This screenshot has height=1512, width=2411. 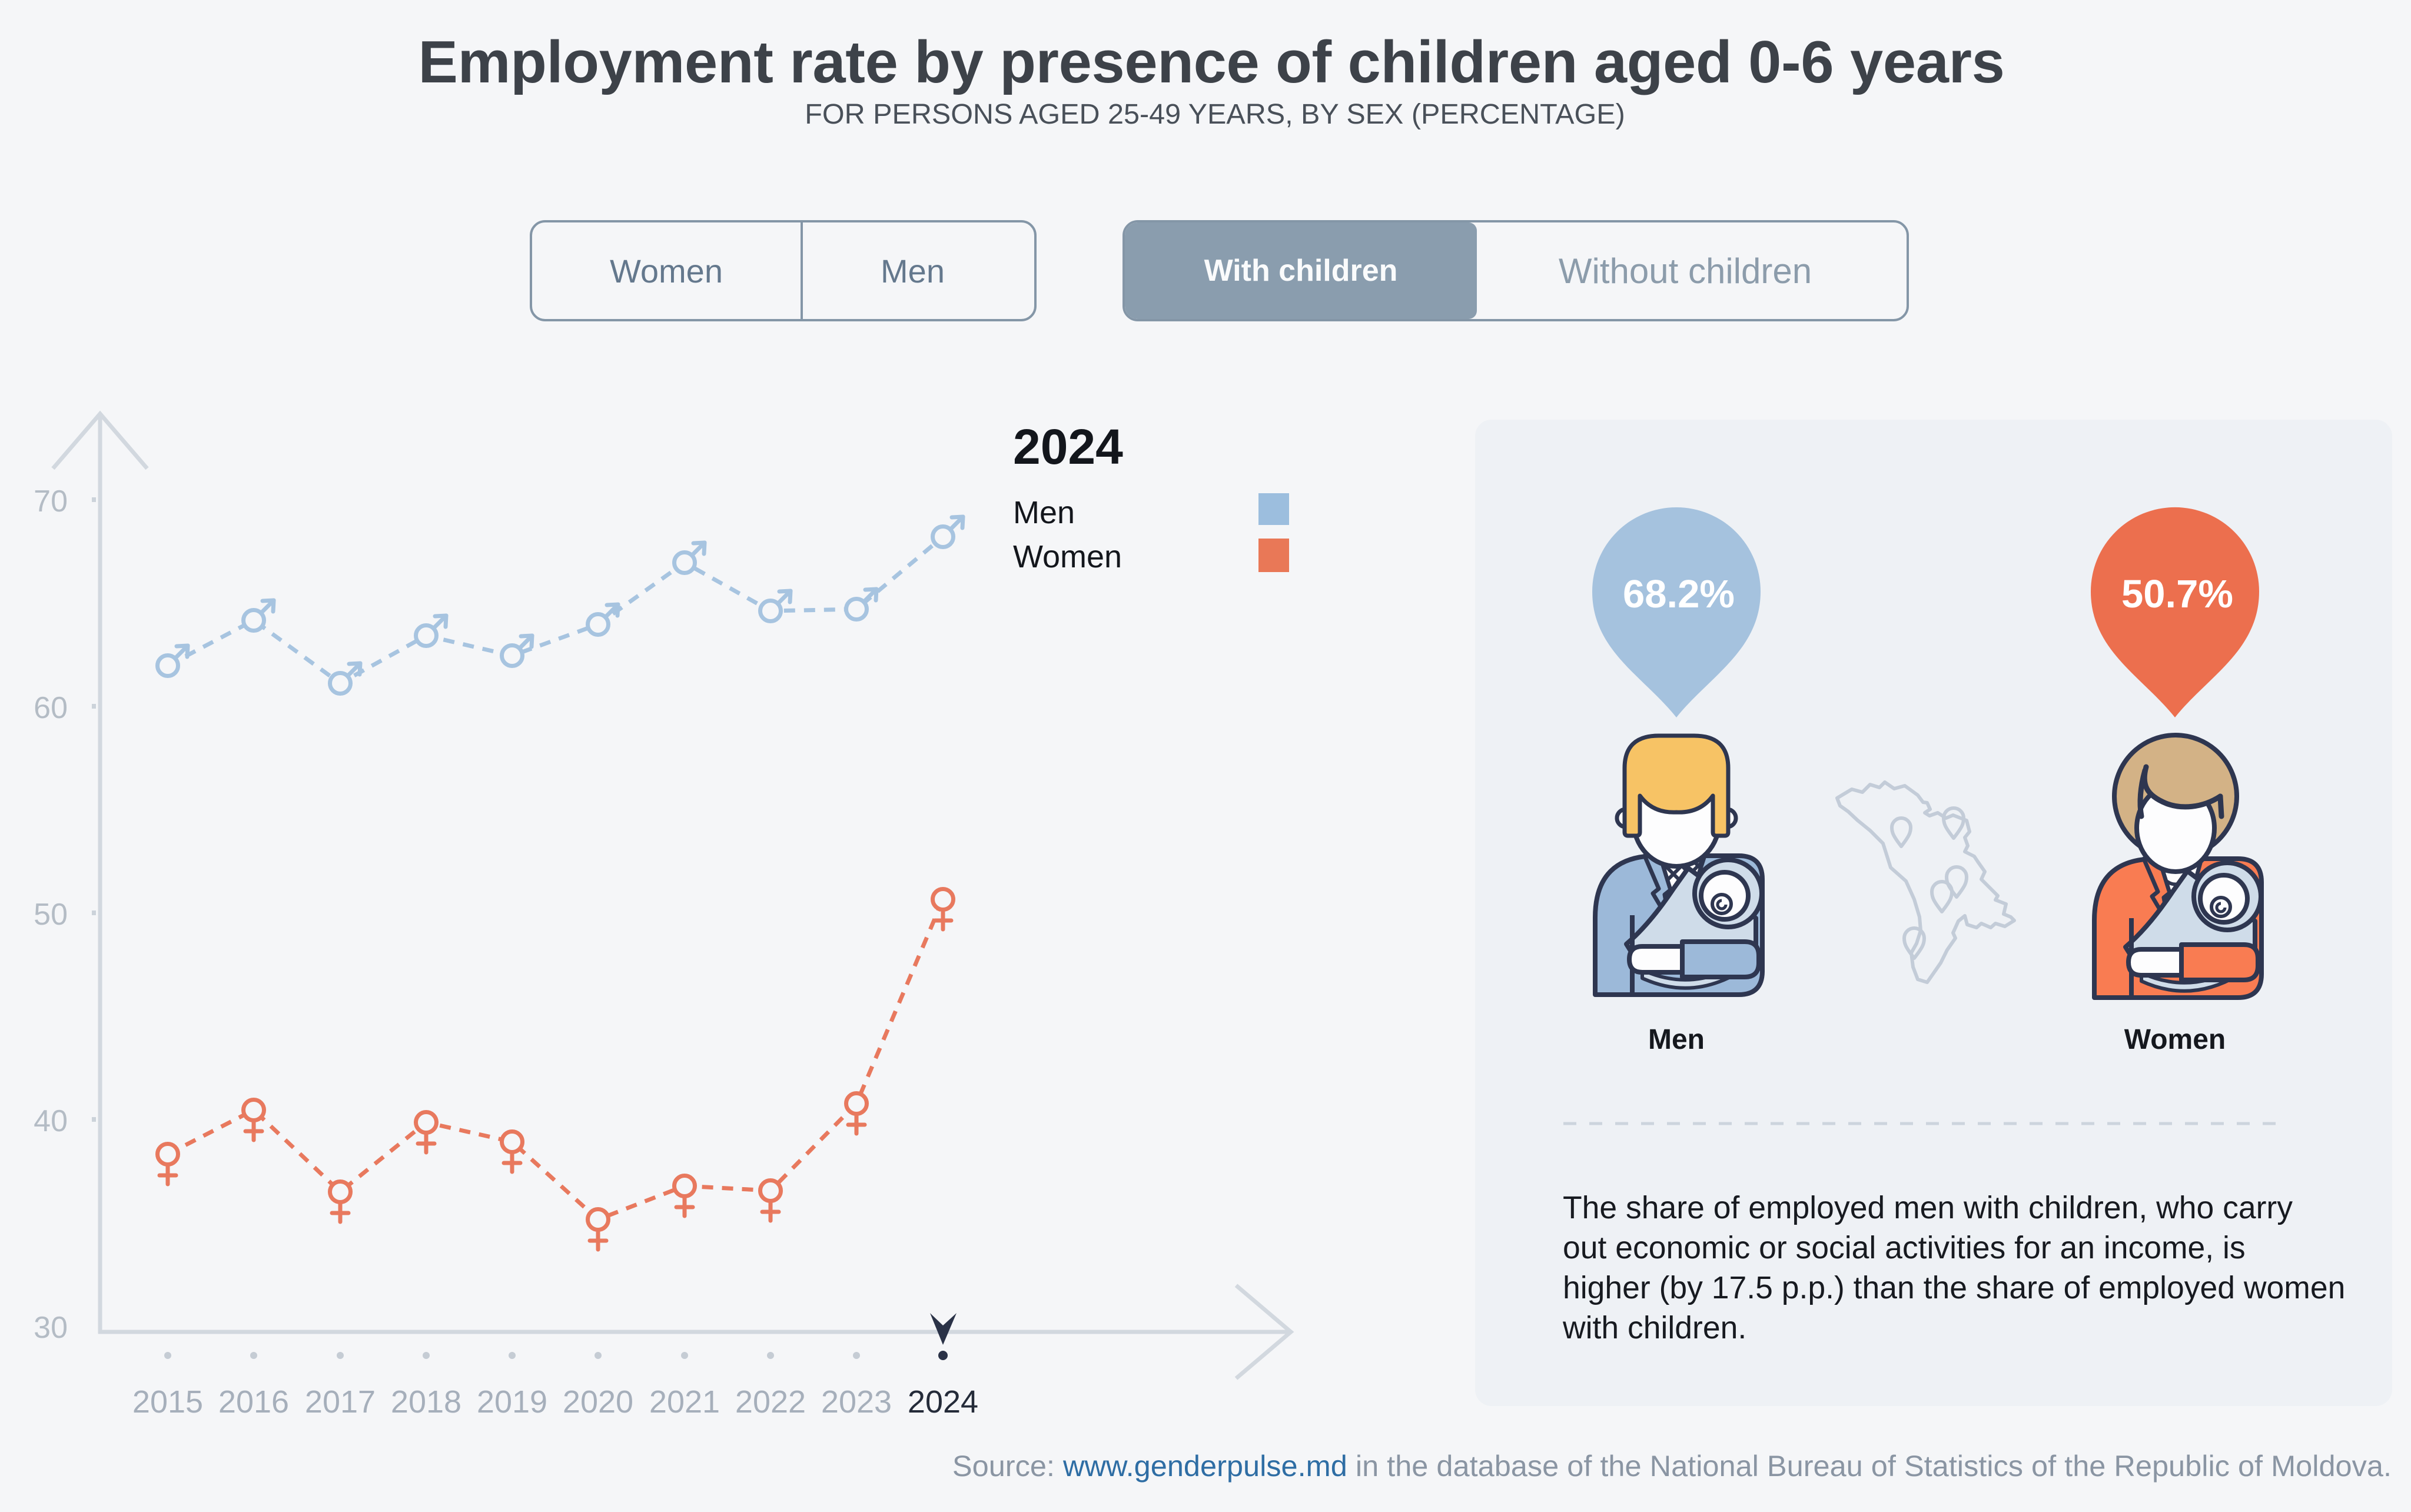 I want to click on svg-text: 2020, so click(x=598, y=1402).